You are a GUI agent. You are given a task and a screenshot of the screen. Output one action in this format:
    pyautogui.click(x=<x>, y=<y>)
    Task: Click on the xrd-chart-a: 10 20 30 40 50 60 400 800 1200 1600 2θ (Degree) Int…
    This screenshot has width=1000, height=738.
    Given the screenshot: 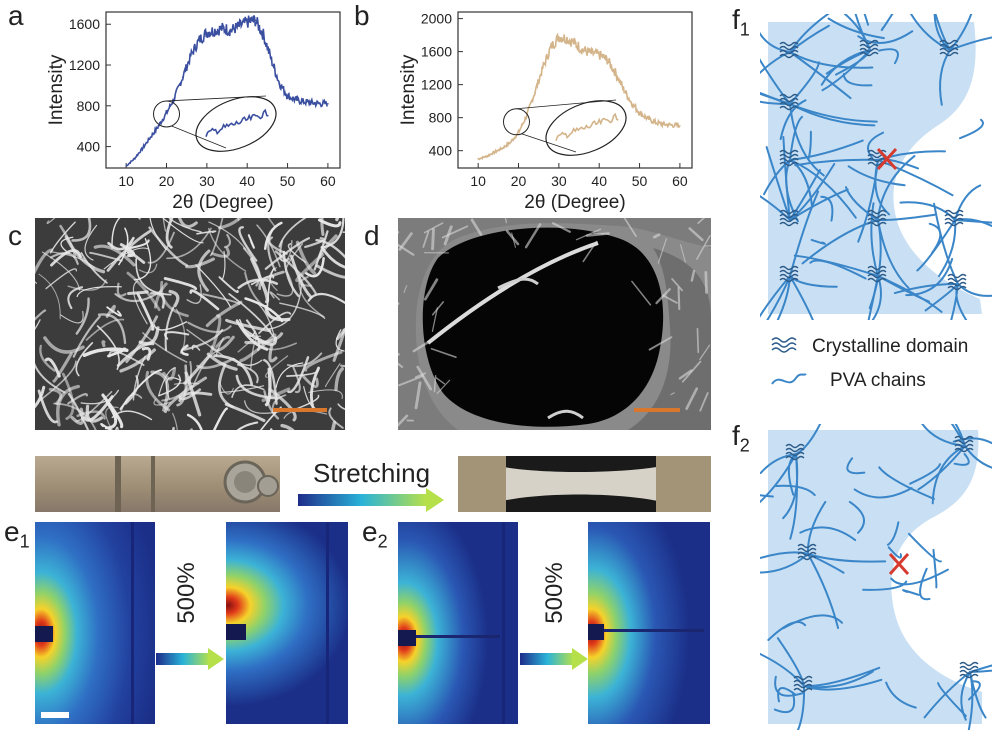 What is the action you would take?
    pyautogui.click(x=193, y=112)
    